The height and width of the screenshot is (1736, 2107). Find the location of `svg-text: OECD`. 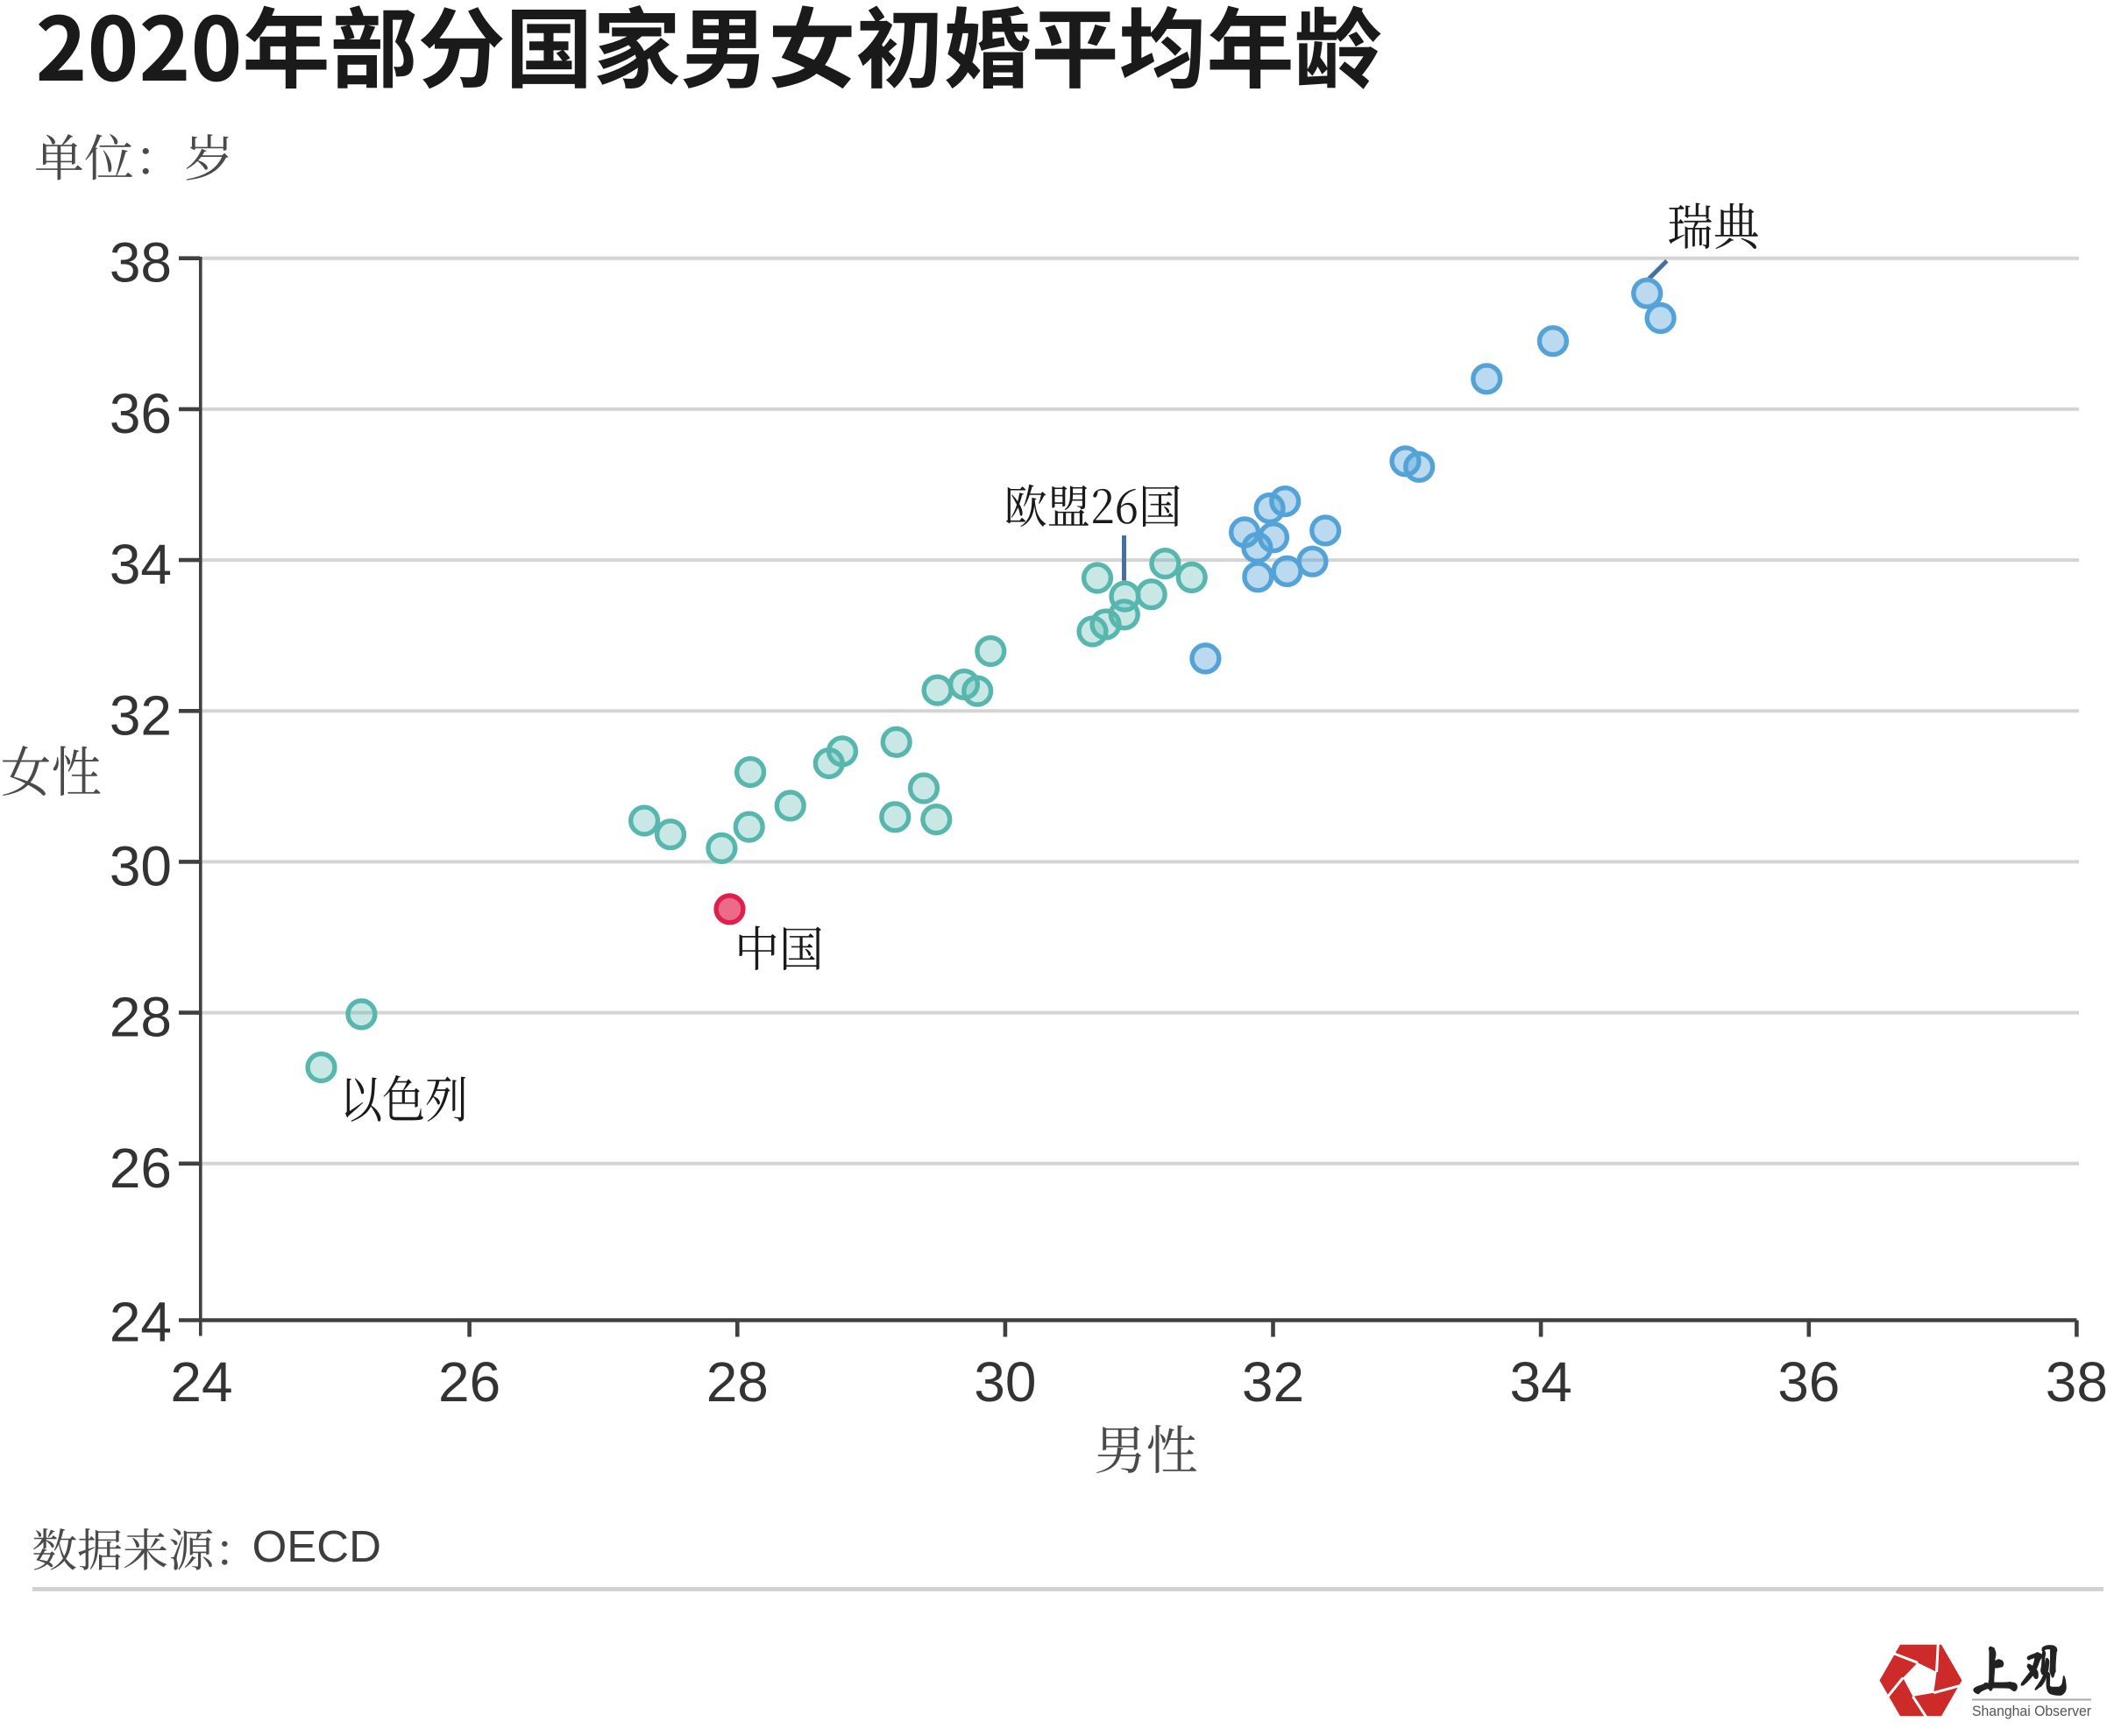

svg-text: OECD is located at coordinates (316, 1546).